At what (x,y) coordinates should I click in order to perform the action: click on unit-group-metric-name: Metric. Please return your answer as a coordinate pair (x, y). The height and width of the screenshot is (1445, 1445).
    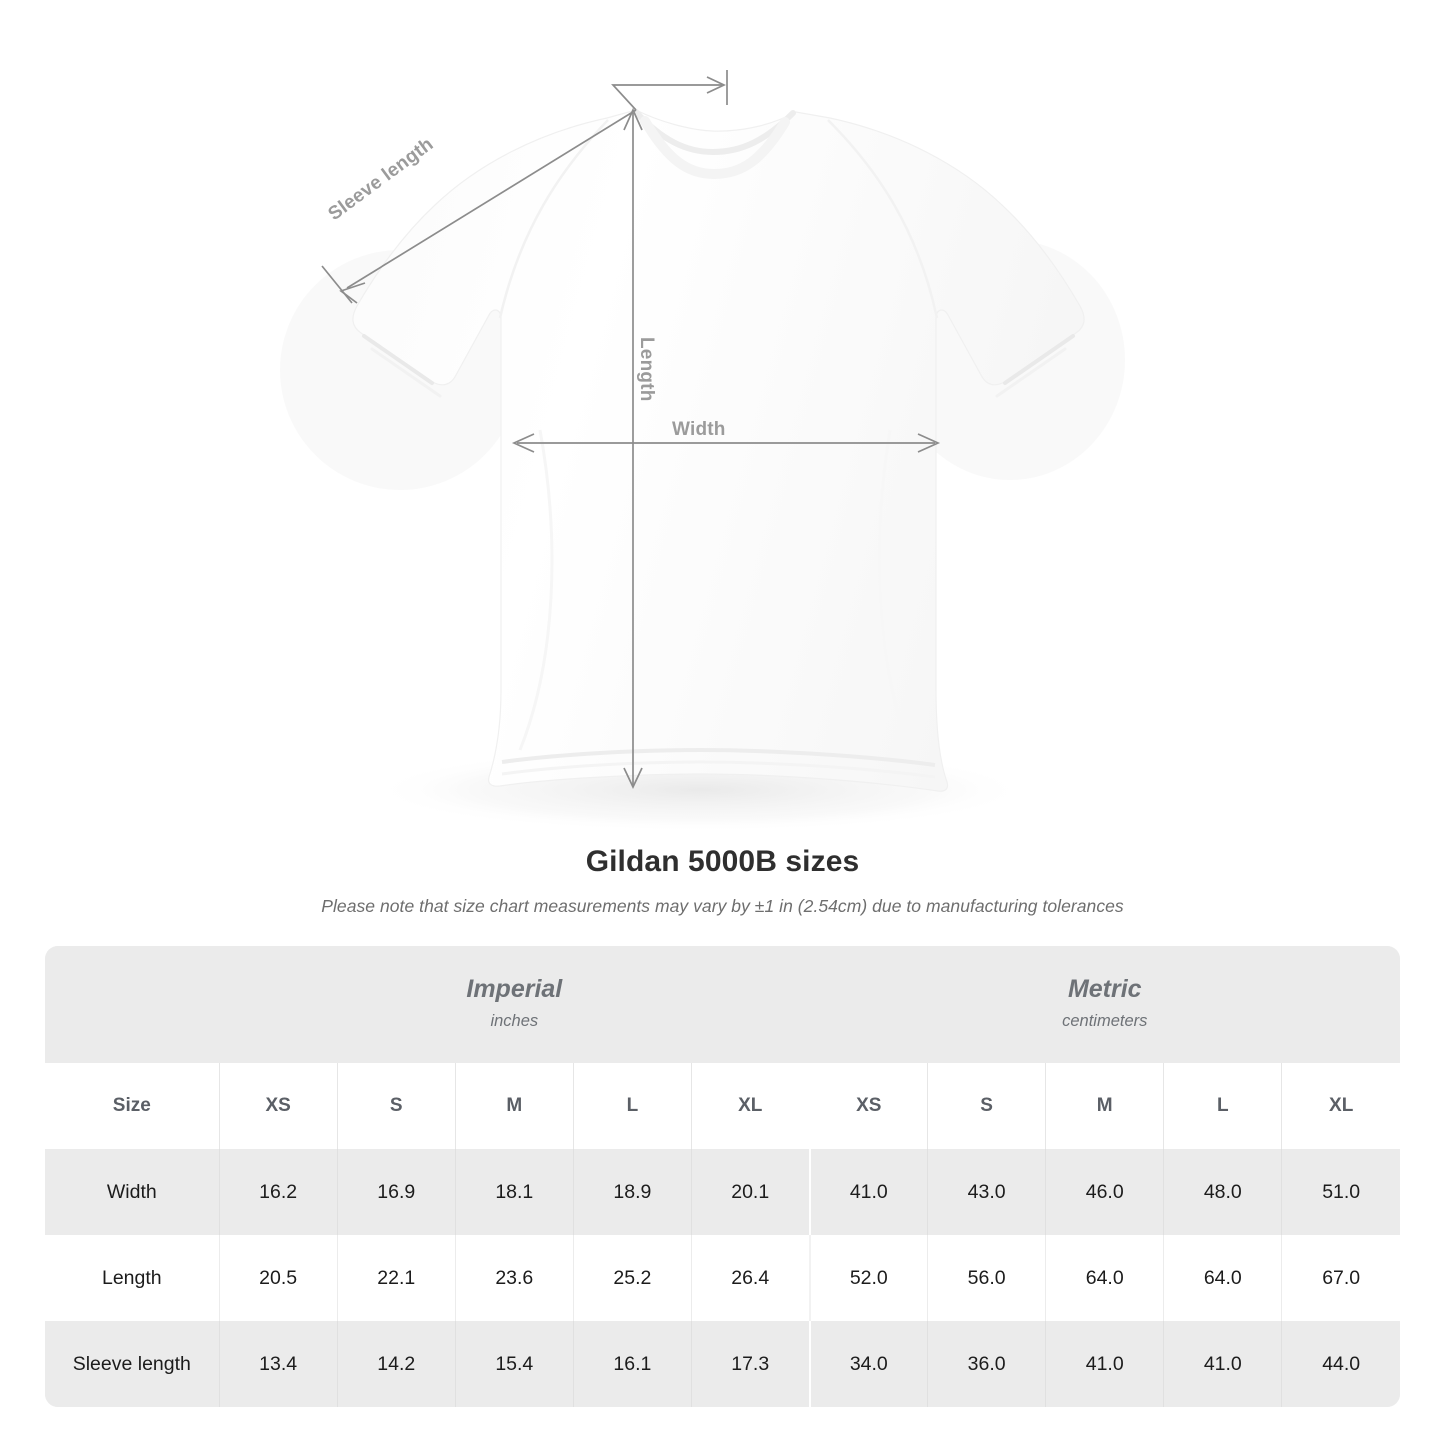
    Looking at the image, I should click on (1104, 988).